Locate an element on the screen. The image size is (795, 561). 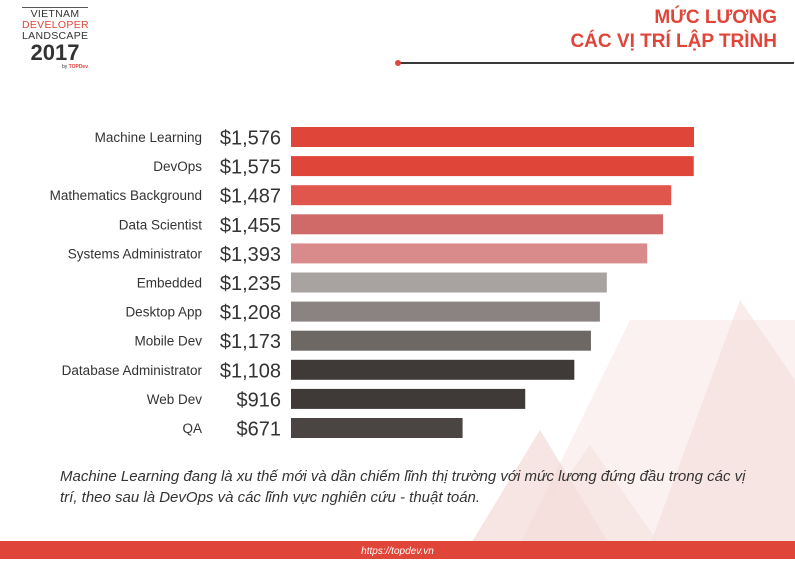
category-label: Mathematics Background is located at coordinates (126, 195).